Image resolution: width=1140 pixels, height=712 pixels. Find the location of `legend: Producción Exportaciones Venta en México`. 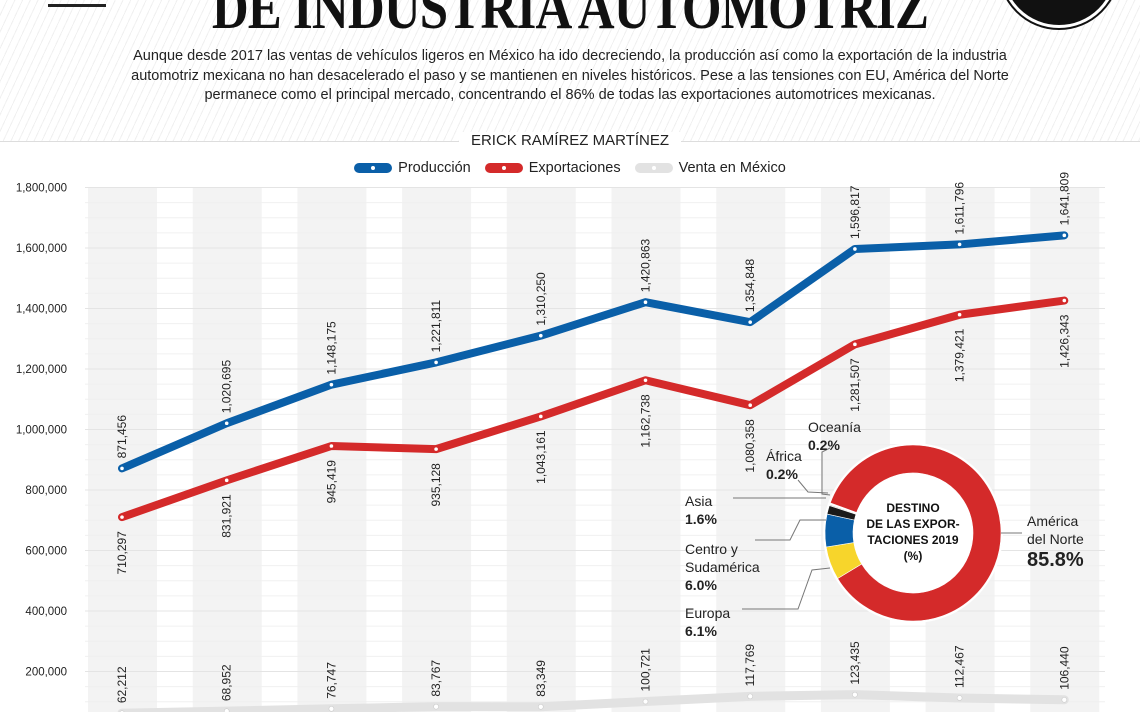

legend: Producción Exportaciones Venta en México is located at coordinates (570, 168).